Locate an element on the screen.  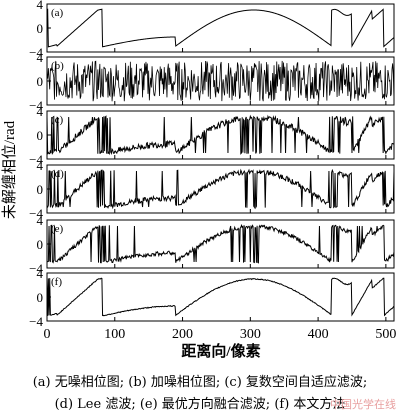
caption-line-2: (d) Lee 滤波; (e) 最优方向融合滤波; (f) 本文方法 is located at coordinates (200, 404).